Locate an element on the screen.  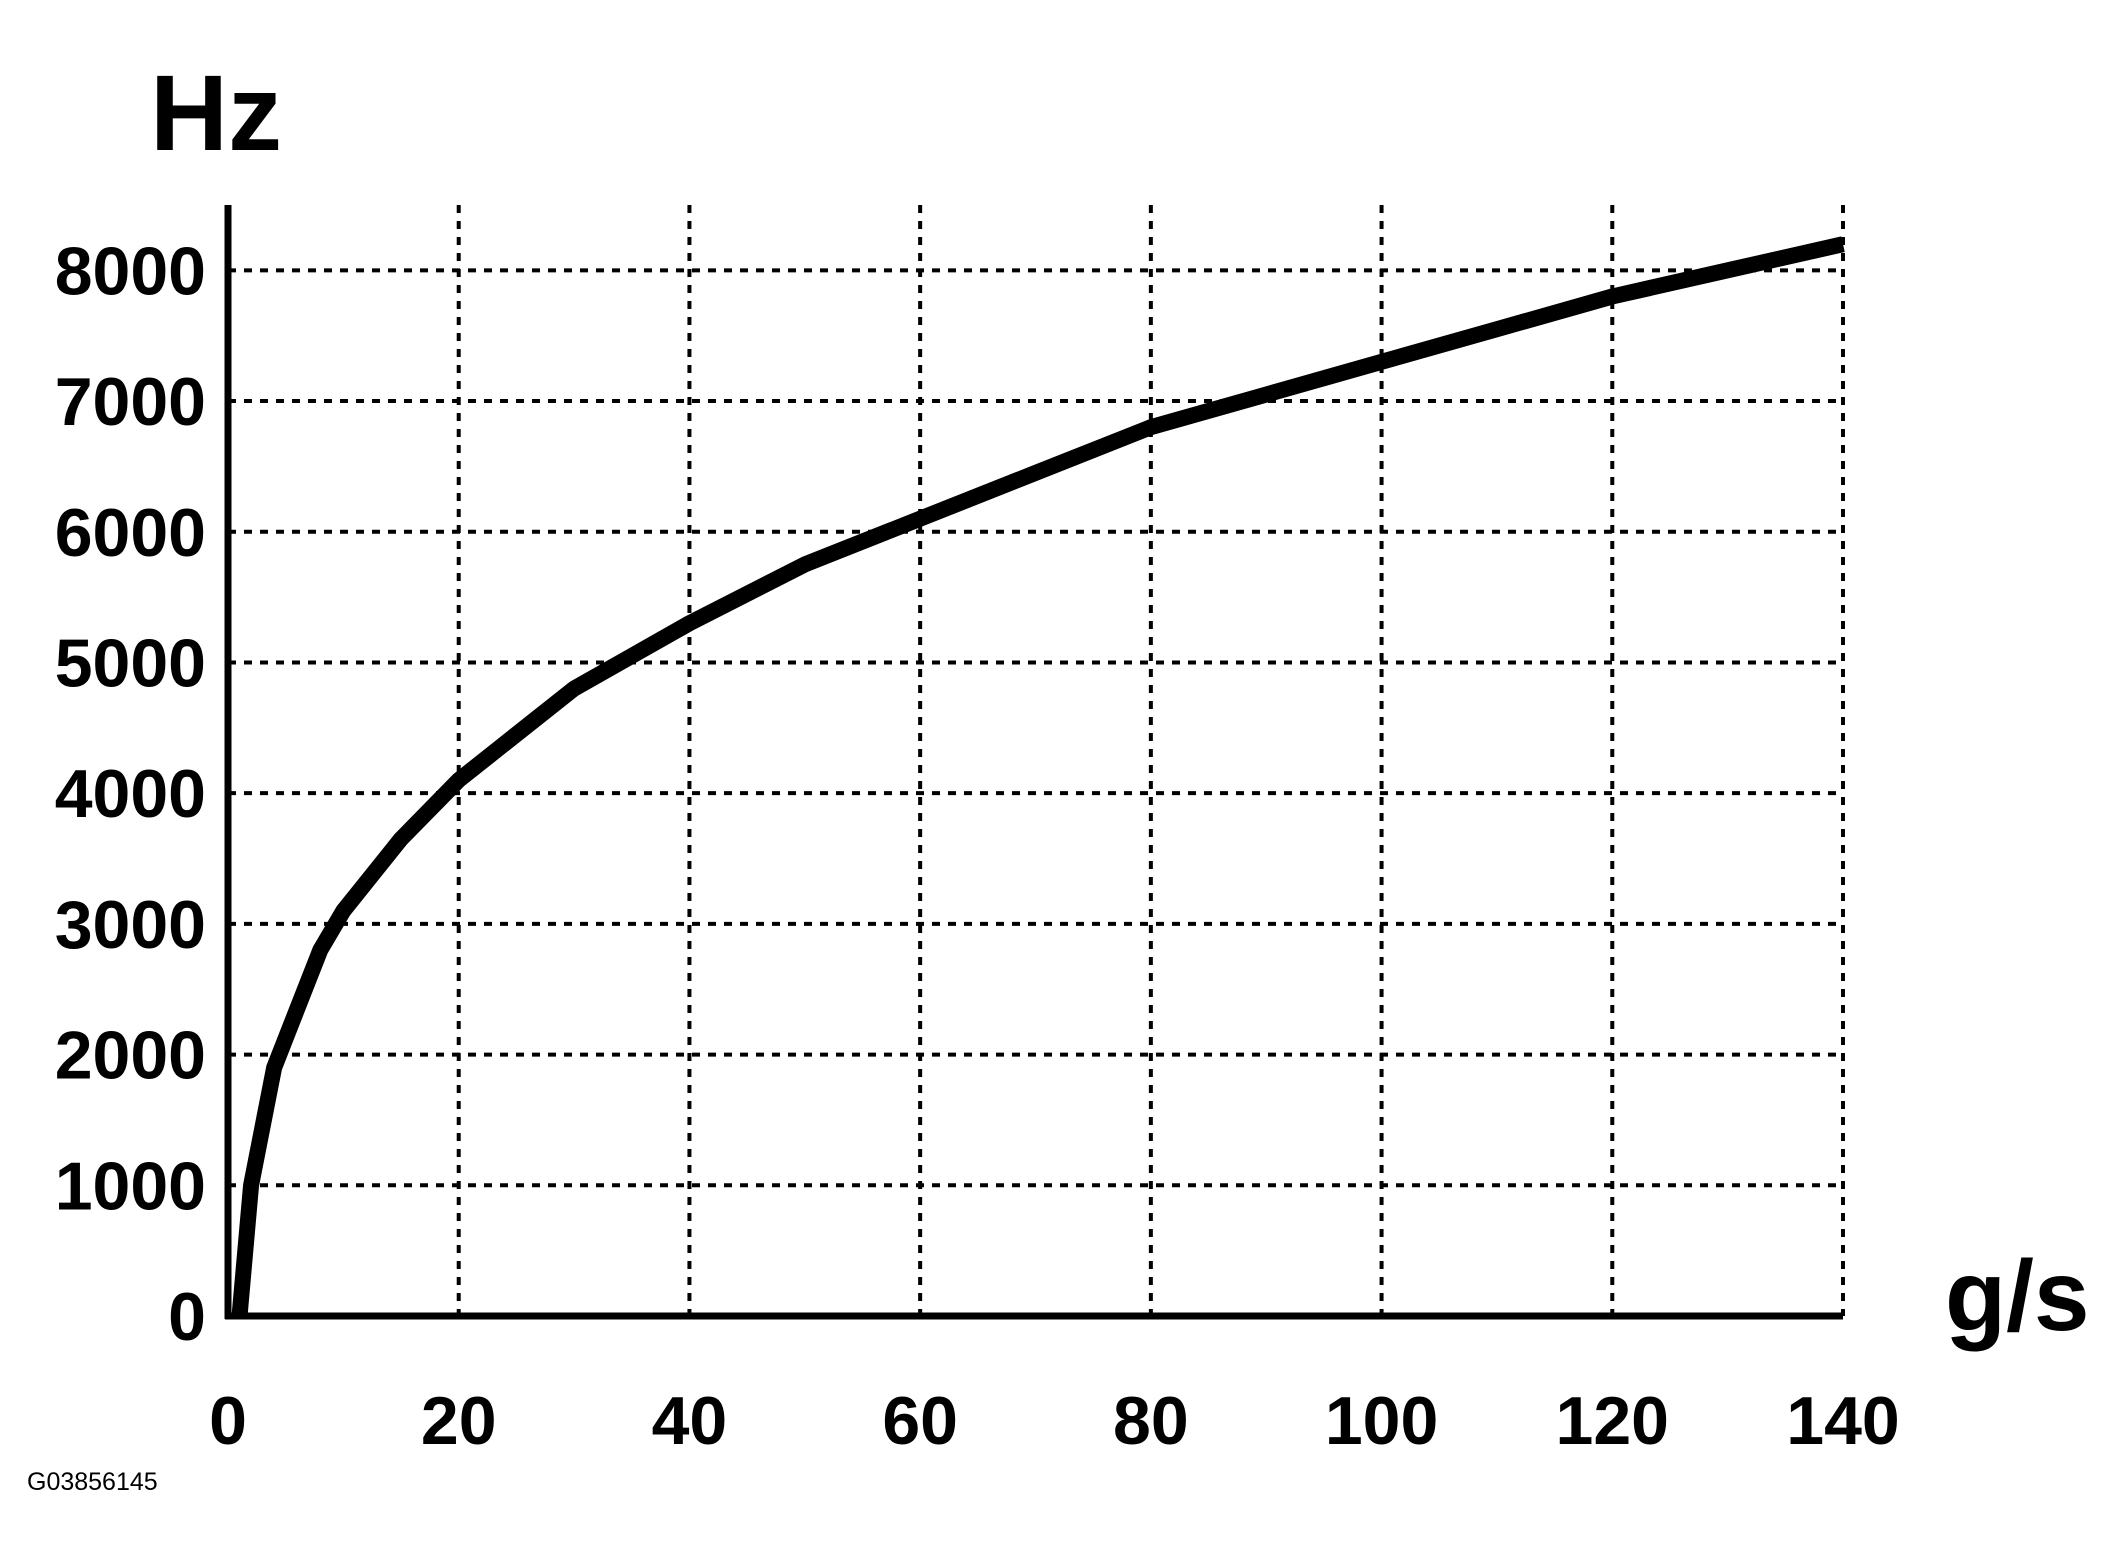
x-tick-label: 80 is located at coordinates (1151, 1421).